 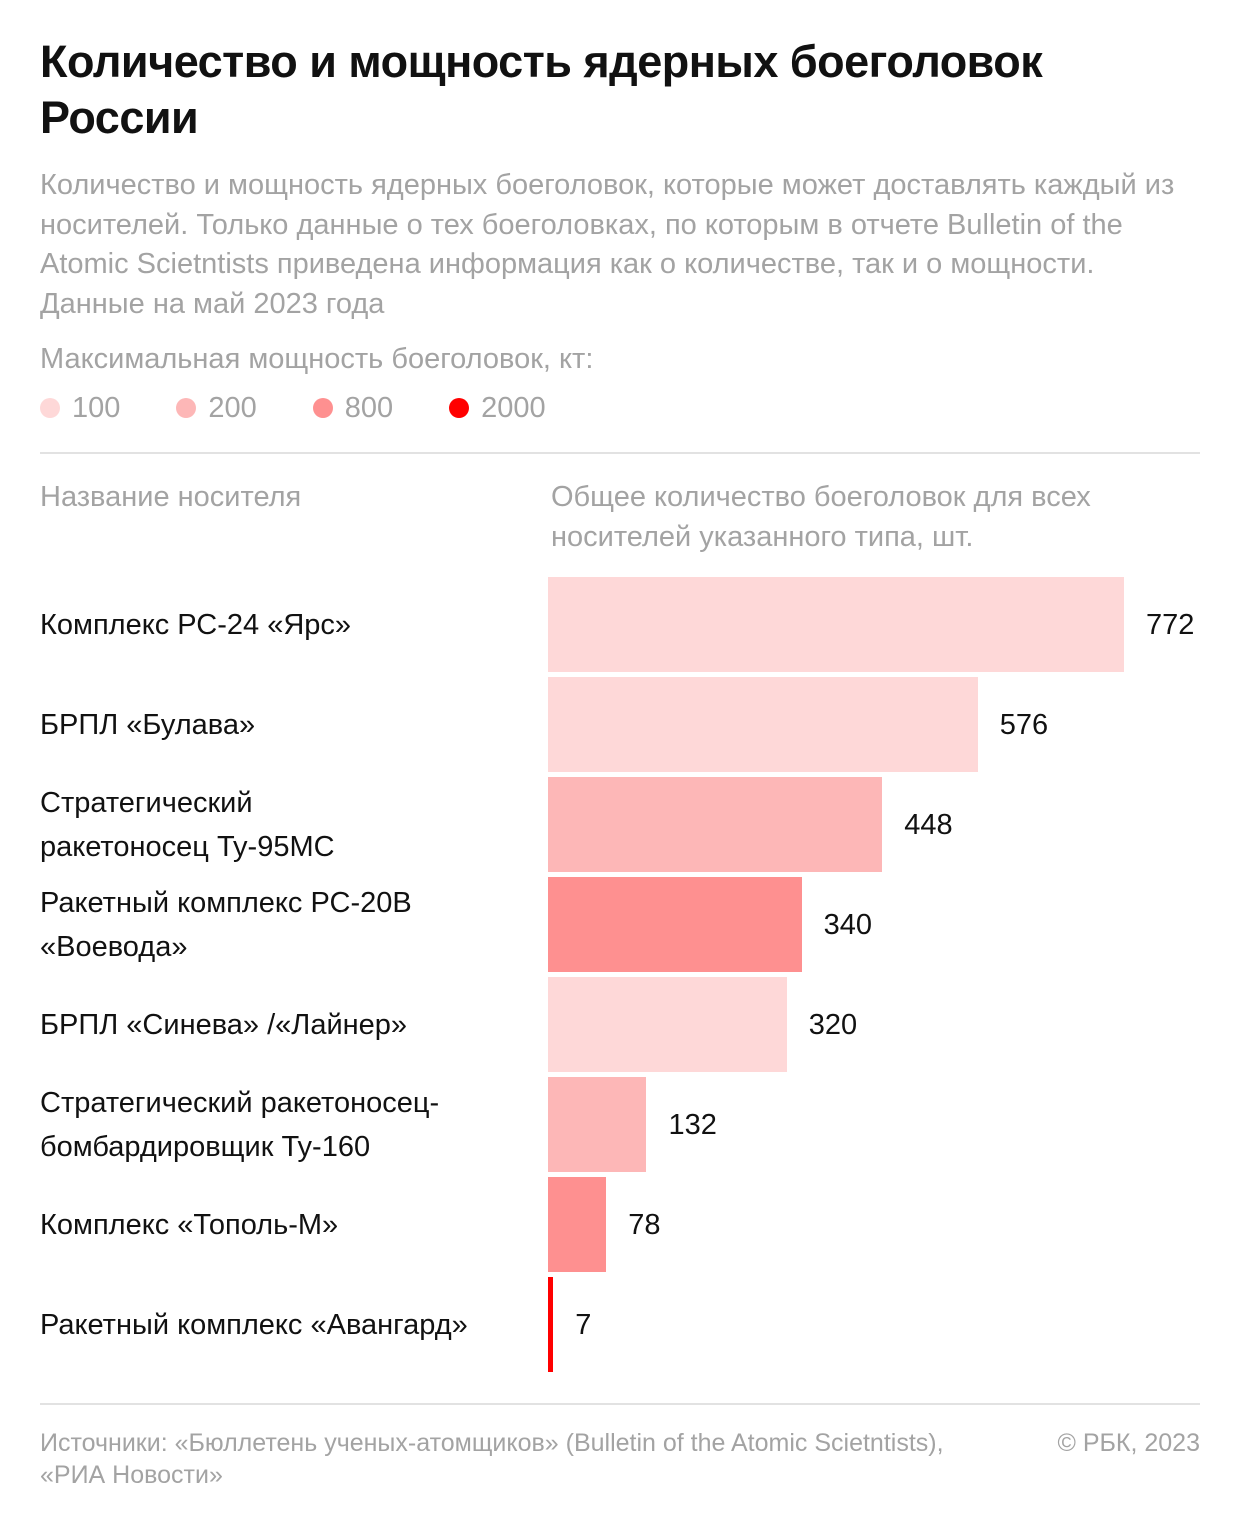 What do you see at coordinates (644, 1224) in the screenshot?
I see `bar-value-label: 78` at bounding box center [644, 1224].